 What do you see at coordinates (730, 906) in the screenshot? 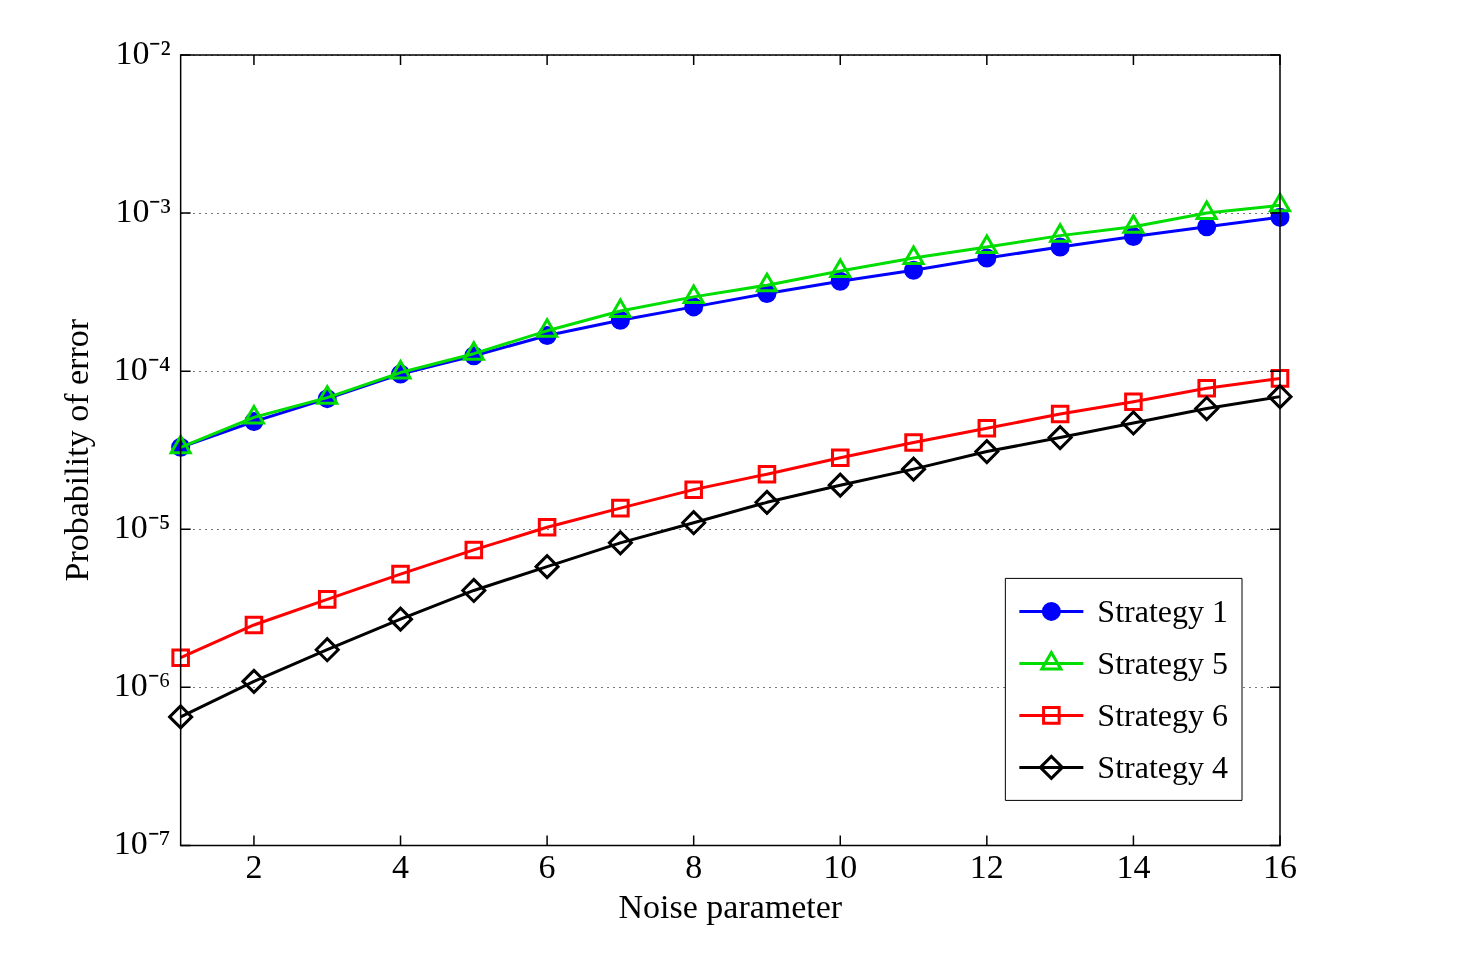
I see `x-axis-title: Noise parameter` at bounding box center [730, 906].